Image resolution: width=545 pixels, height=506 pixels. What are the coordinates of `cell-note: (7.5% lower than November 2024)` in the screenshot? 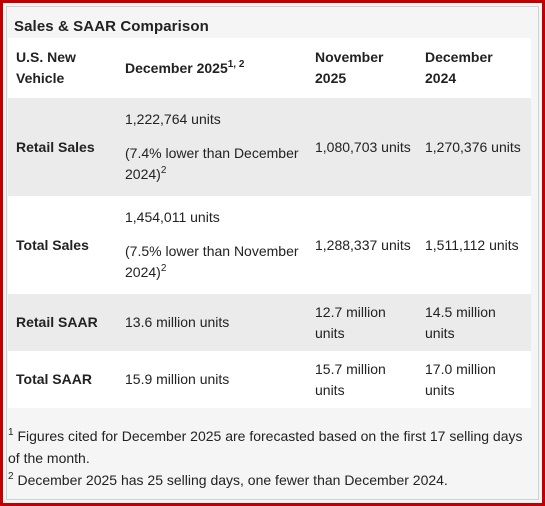 It's located at (212, 261).